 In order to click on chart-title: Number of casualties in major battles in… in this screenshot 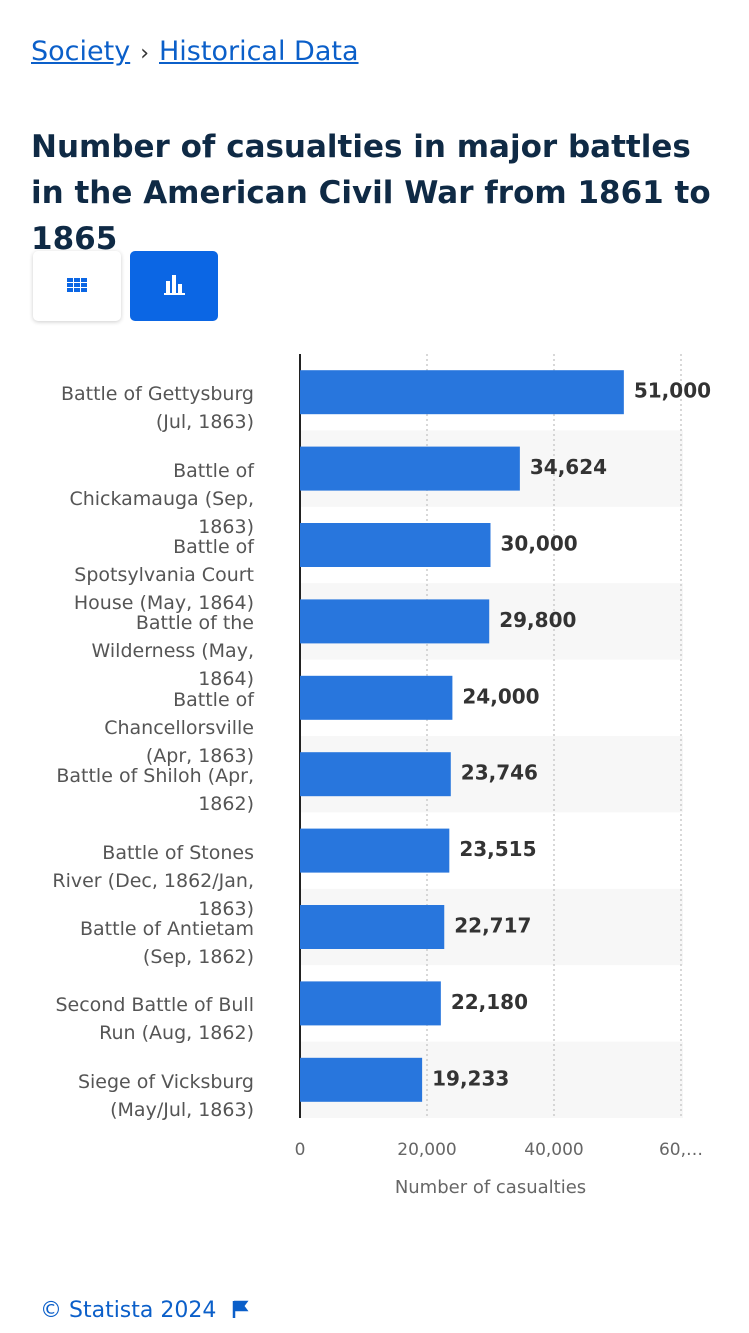, I will do `click(371, 193)`.